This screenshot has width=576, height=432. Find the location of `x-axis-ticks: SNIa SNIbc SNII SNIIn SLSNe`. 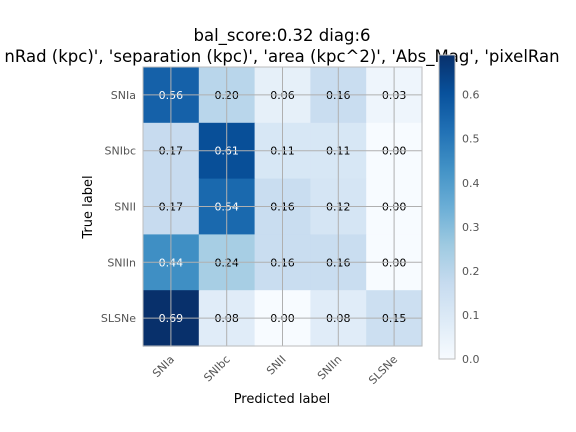

x-axis-ticks: SNIa SNIbc SNII SNIIn SLSNe is located at coordinates (275, 370).